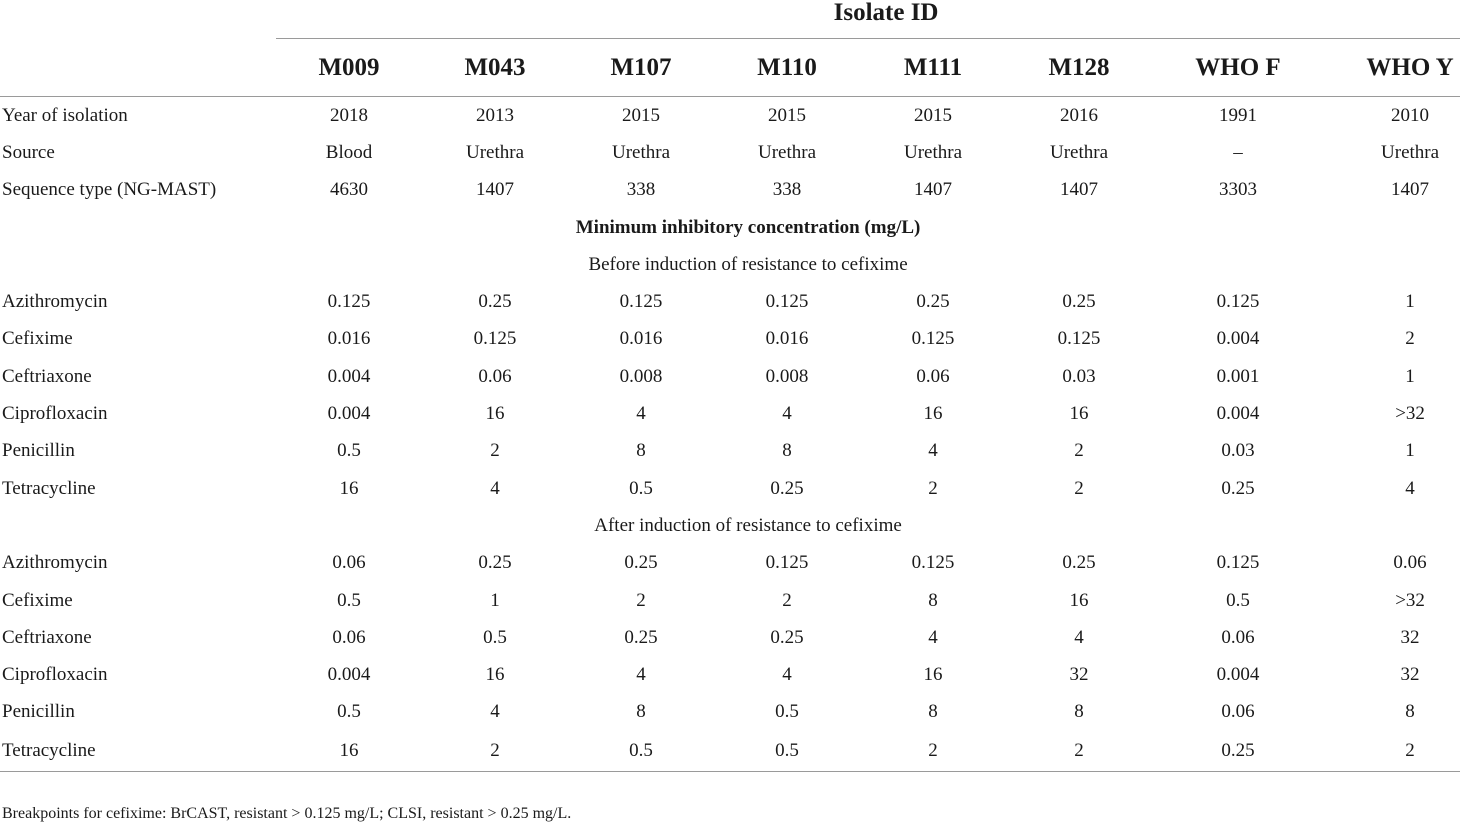 This screenshot has width=1460, height=828. What do you see at coordinates (730, 712) in the screenshot?
I see `table-row: Penicillin 0.5 4 8 0.5 8 8 0.06 8` at bounding box center [730, 712].